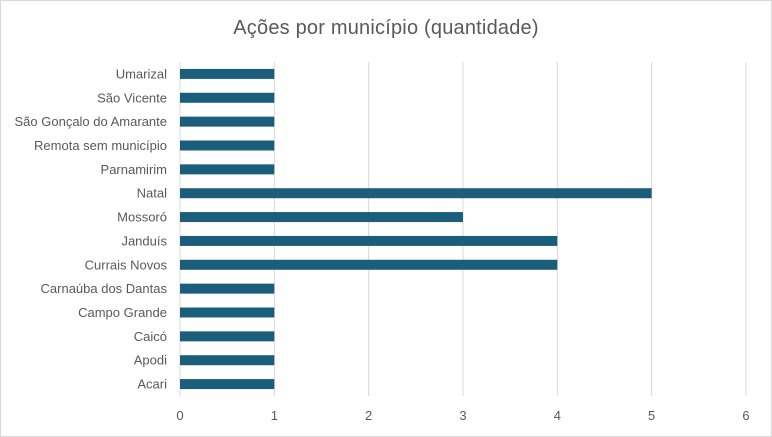 This screenshot has height=437, width=772. What do you see at coordinates (274, 415) in the screenshot?
I see `x-tick-label: 1` at bounding box center [274, 415].